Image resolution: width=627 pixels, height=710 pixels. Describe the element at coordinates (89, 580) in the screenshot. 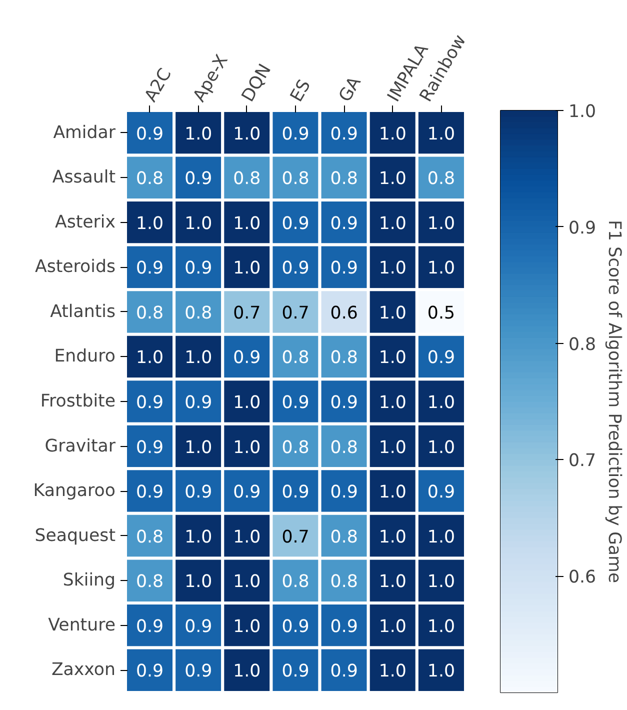

I see `y-tick-label: Skiing` at that location.